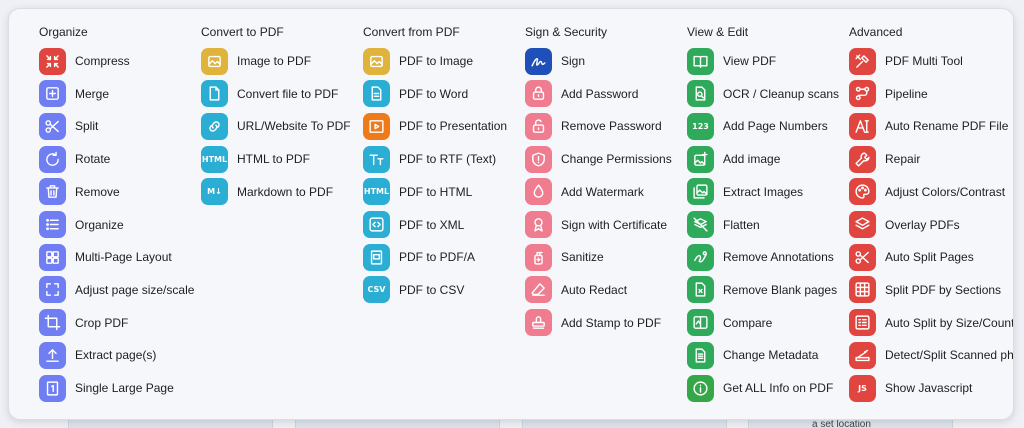 This screenshot has height=428, width=1024. What do you see at coordinates (87, 126) in the screenshot?
I see `menu-item-label: Split` at bounding box center [87, 126].